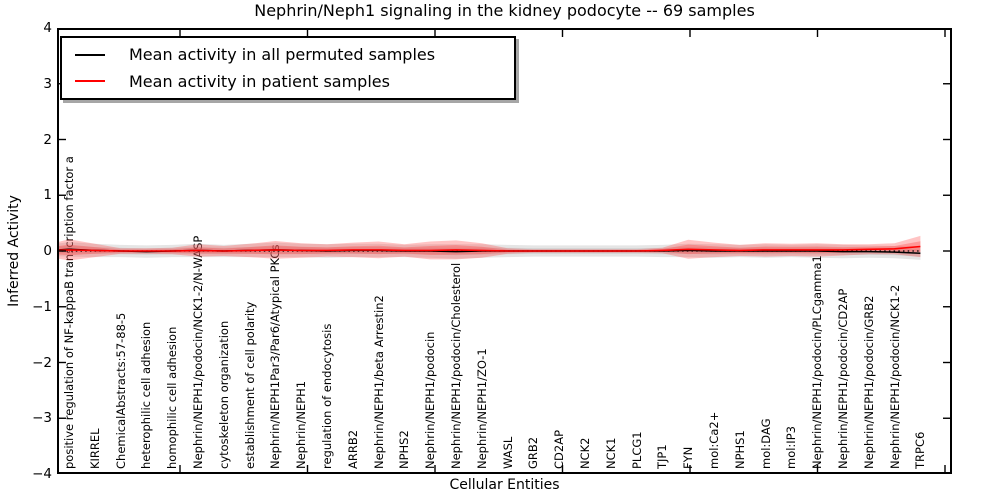  Describe the element at coordinates (352, 449) in the screenshot. I see `category-label: ARRB2` at that location.